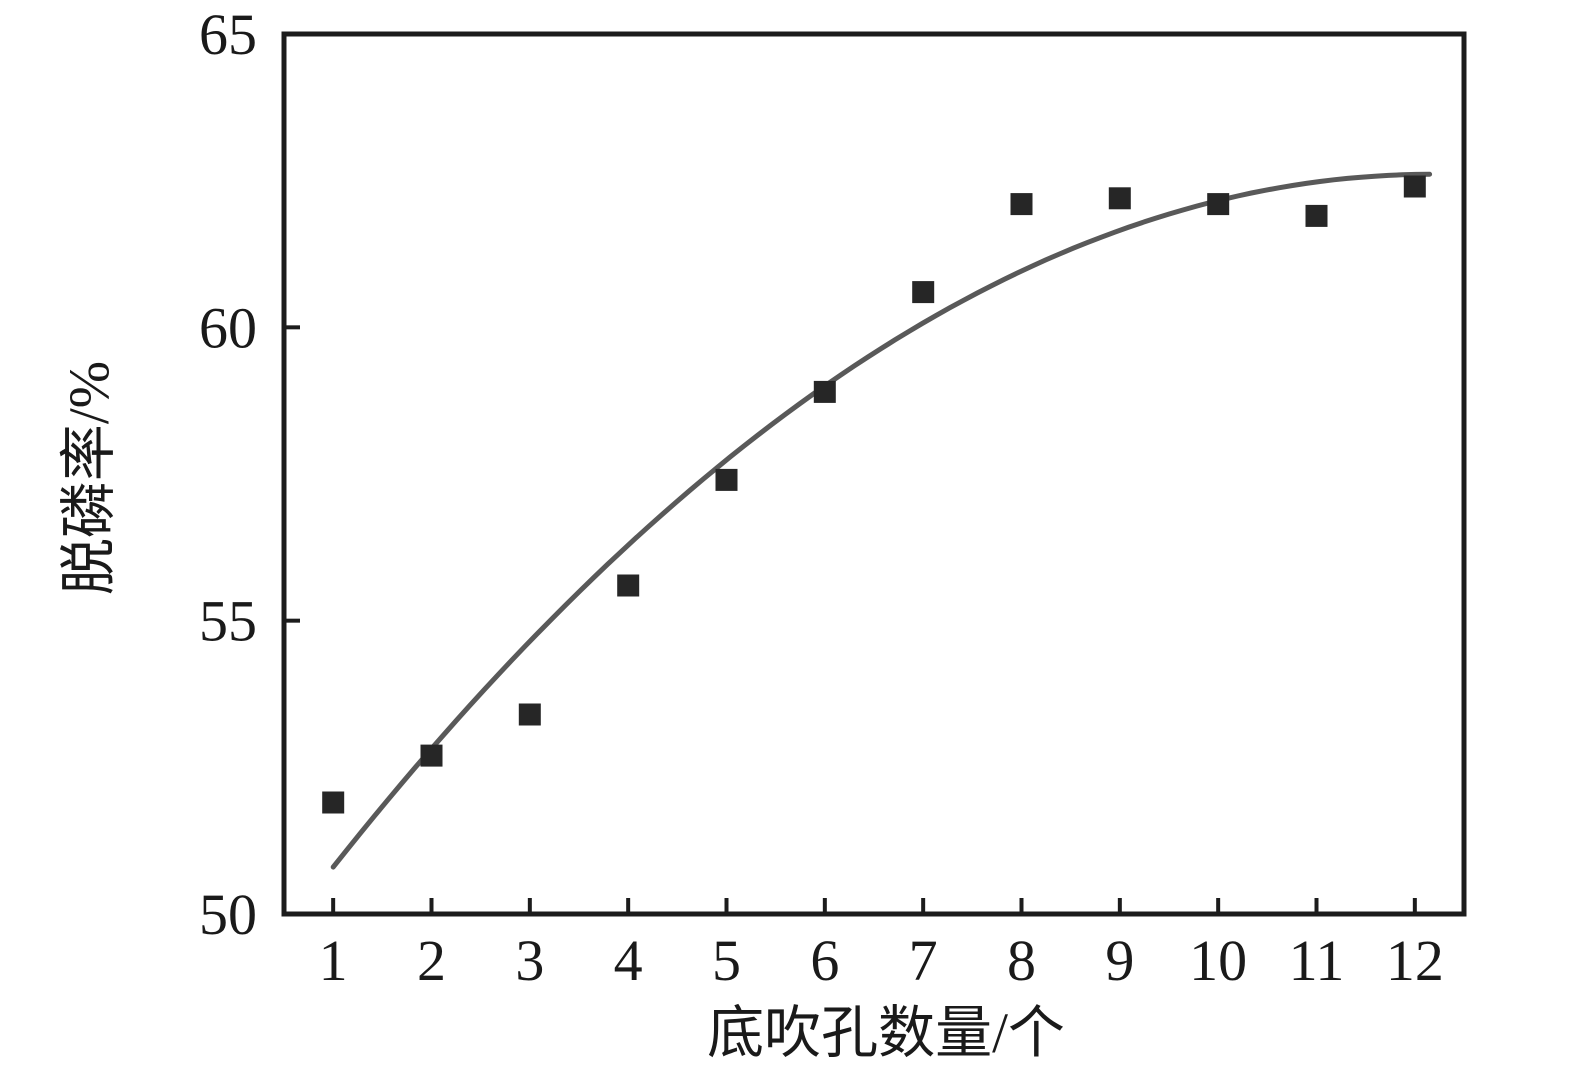 The height and width of the screenshot is (1069, 1575). Describe the element at coordinates (628, 960) in the screenshot. I see `x-tick-label-4: 4` at that location.